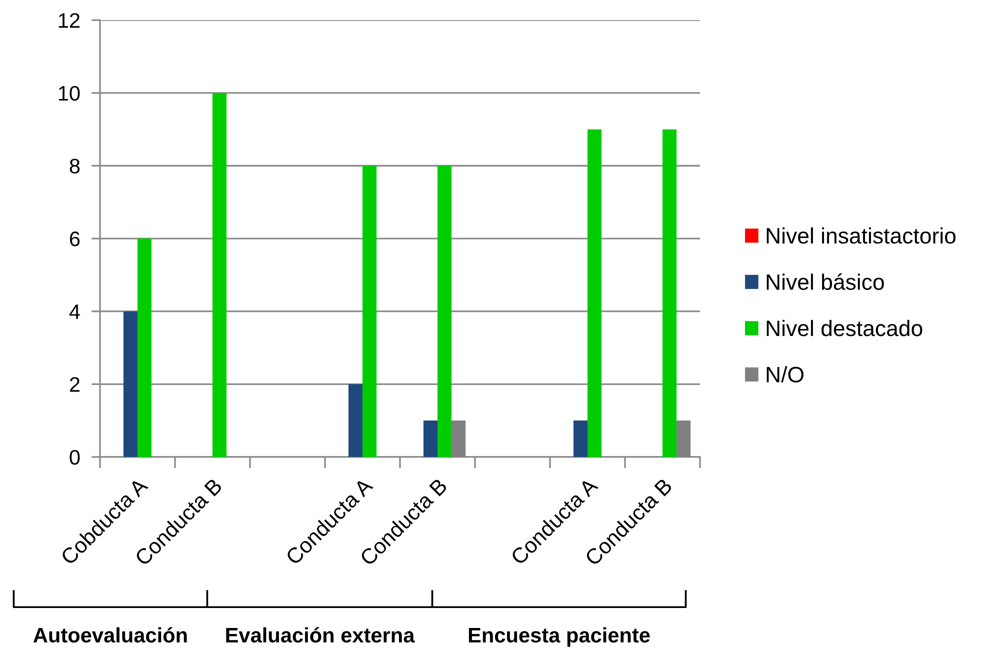  I want to click on y-tick-label: 2, so click(75, 384).